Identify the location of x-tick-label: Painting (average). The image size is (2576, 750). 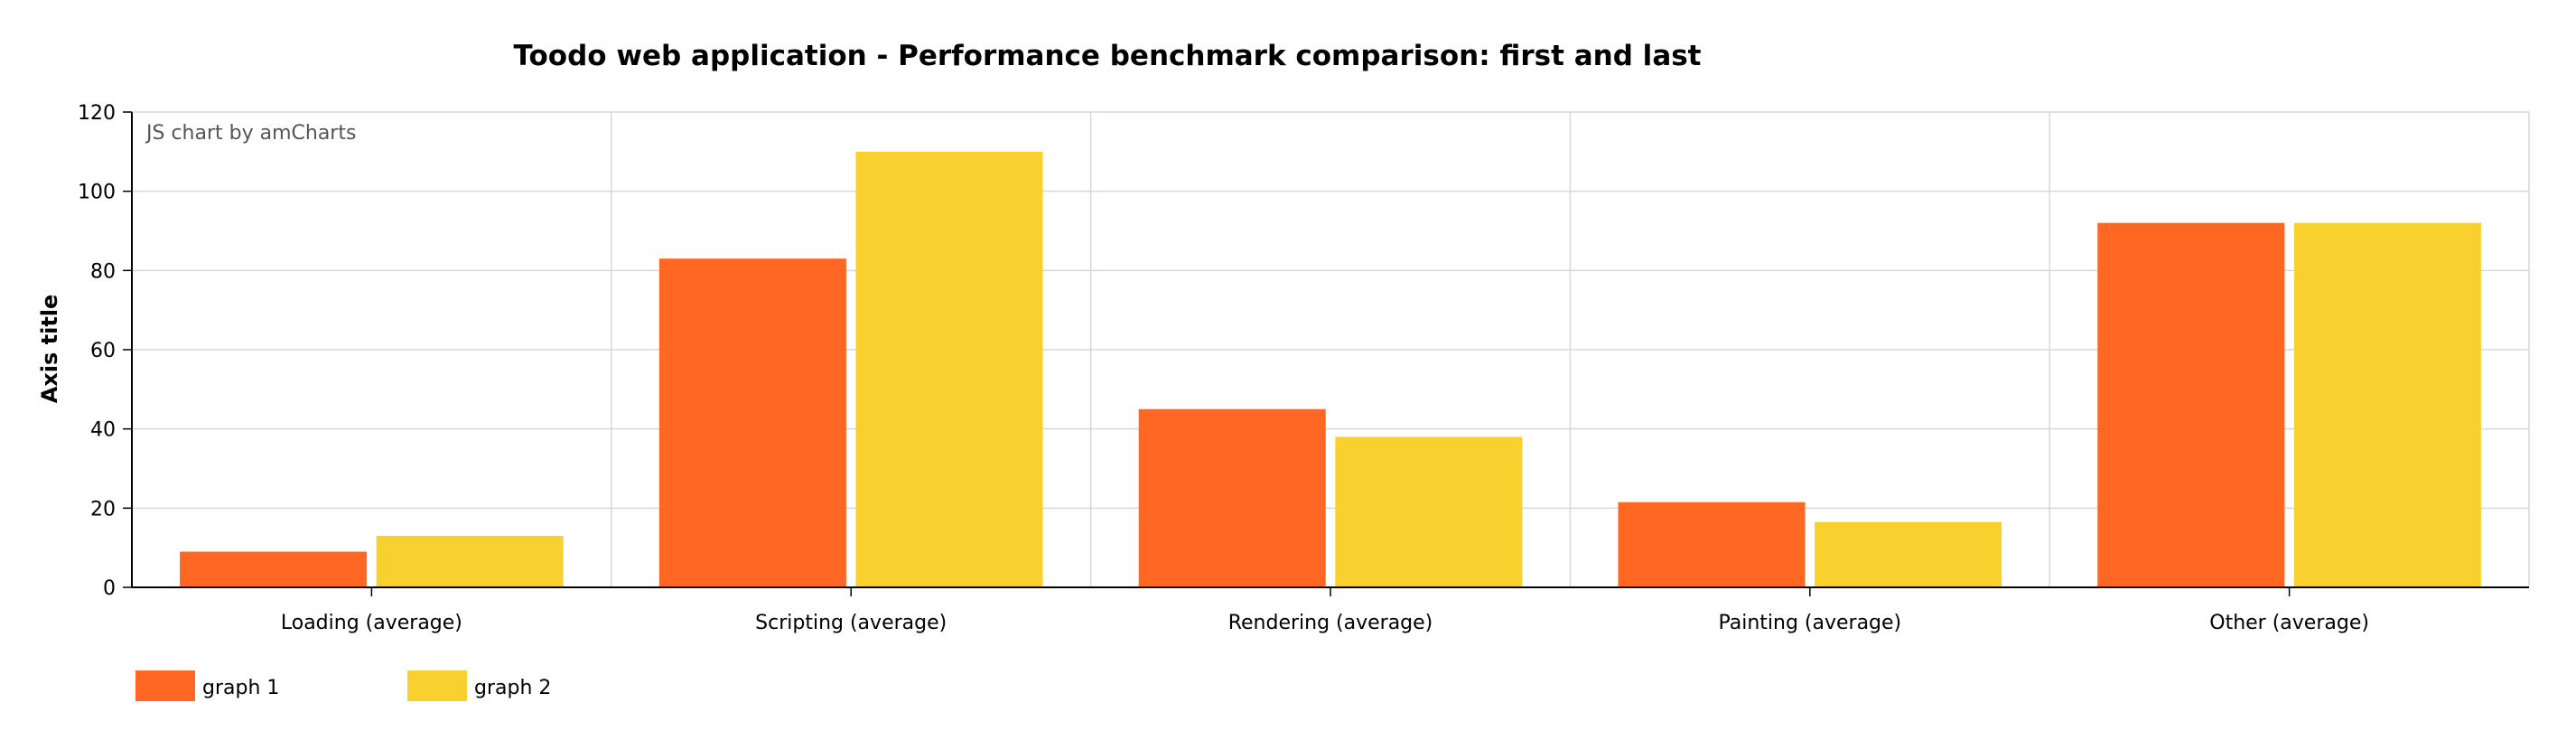
(1810, 623).